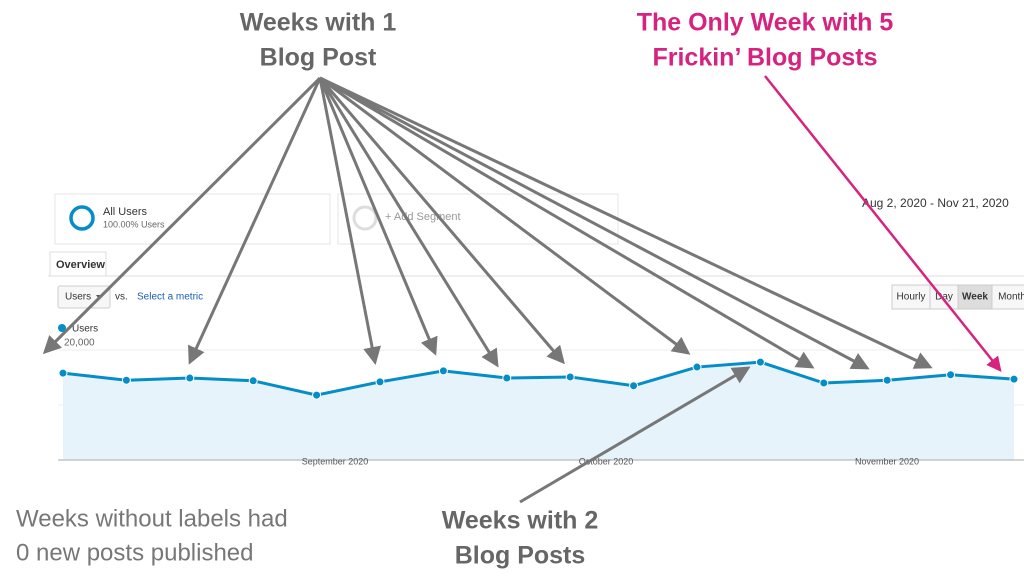  What do you see at coordinates (170, 297) in the screenshot?
I see `select-metric: Select a metric` at bounding box center [170, 297].